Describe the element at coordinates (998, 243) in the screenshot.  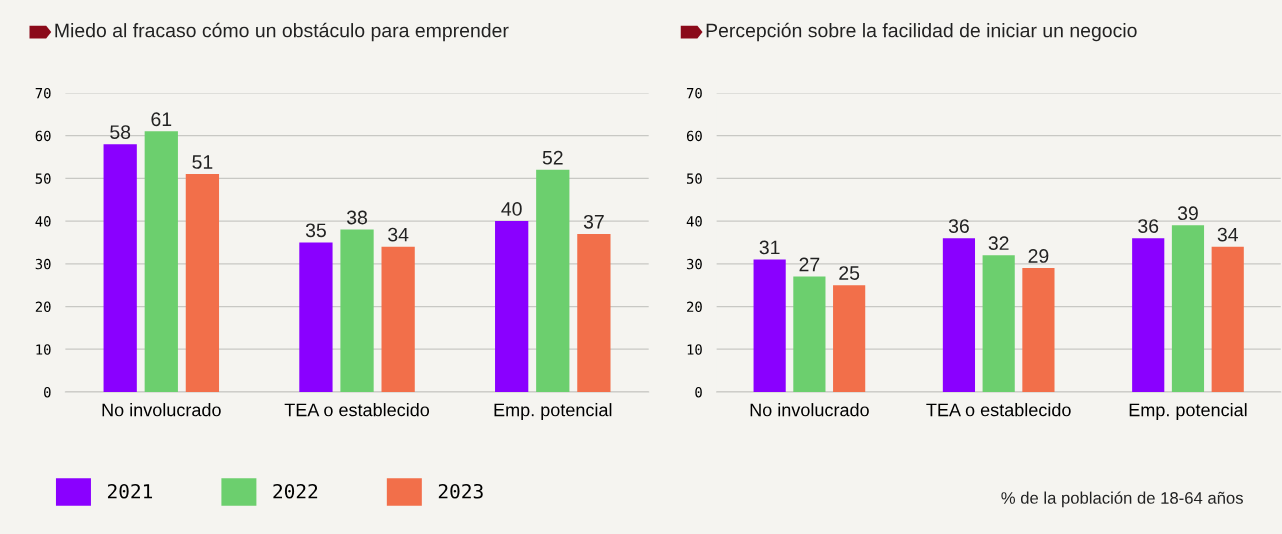
I see `data-label: 32` at that location.